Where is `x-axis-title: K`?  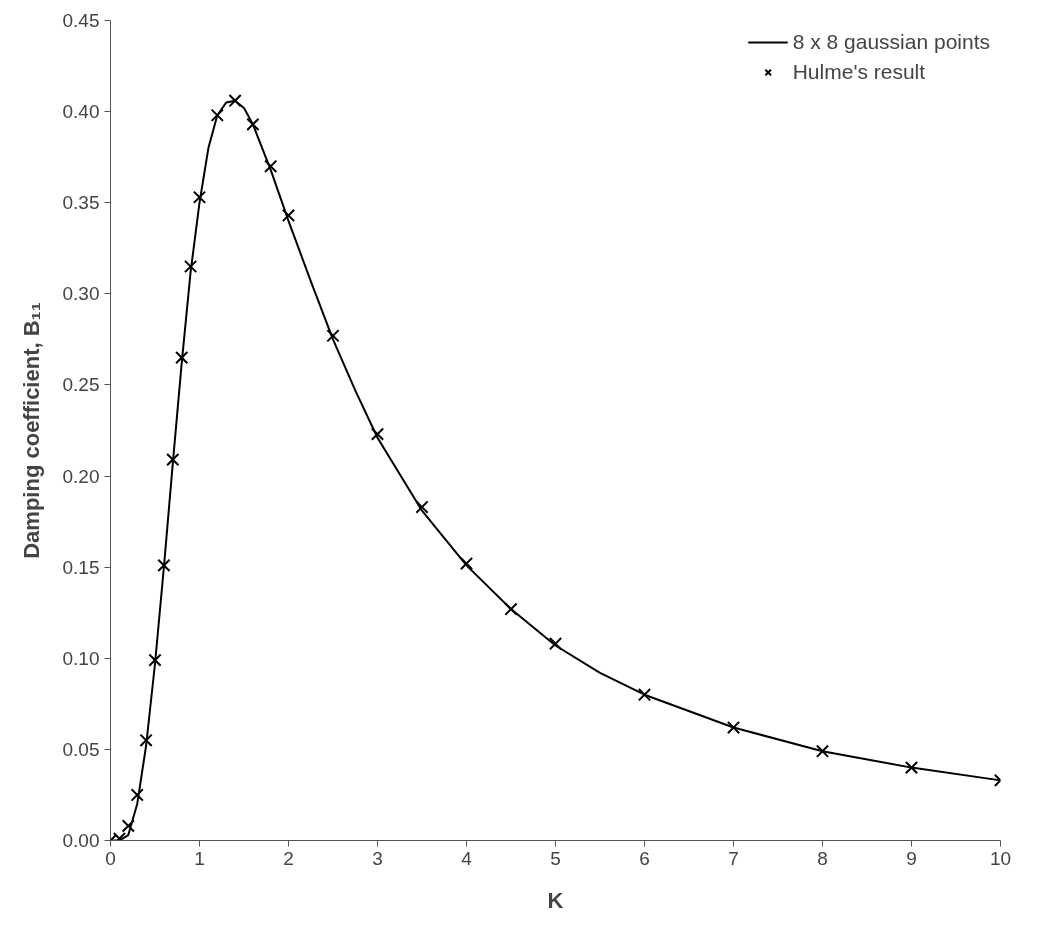
x-axis-title: K is located at coordinates (555, 900).